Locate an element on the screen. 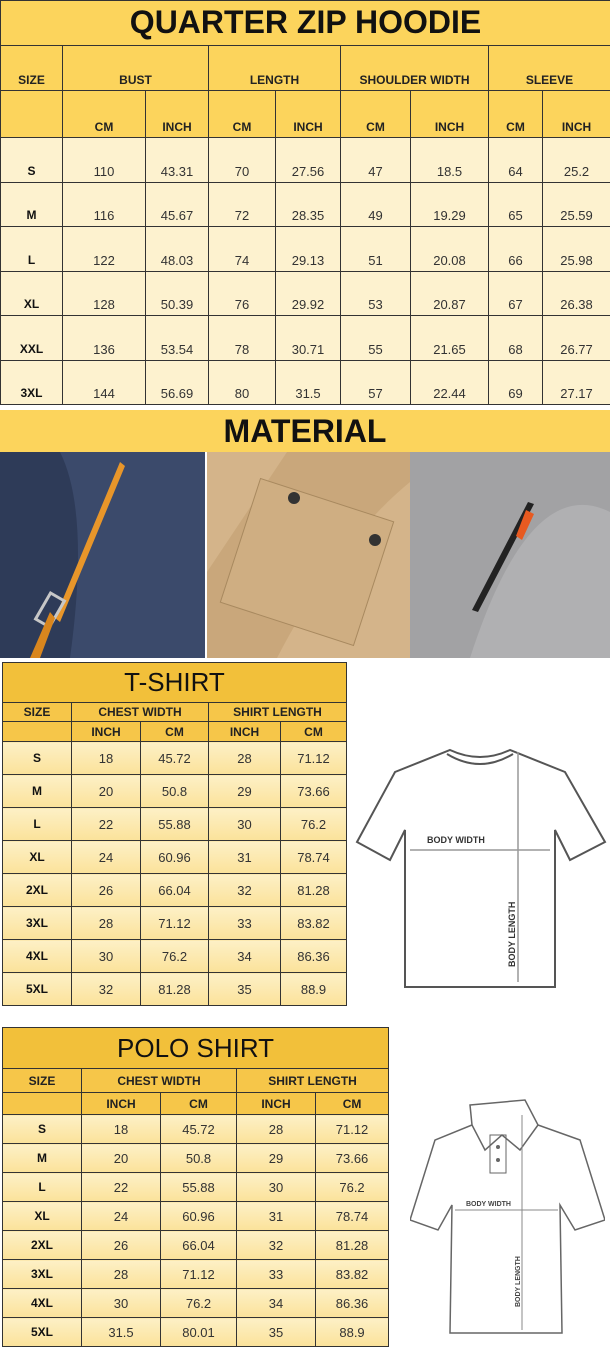 This screenshot has width=610, height=1350. value-cell: 34 is located at coordinates (244, 956).